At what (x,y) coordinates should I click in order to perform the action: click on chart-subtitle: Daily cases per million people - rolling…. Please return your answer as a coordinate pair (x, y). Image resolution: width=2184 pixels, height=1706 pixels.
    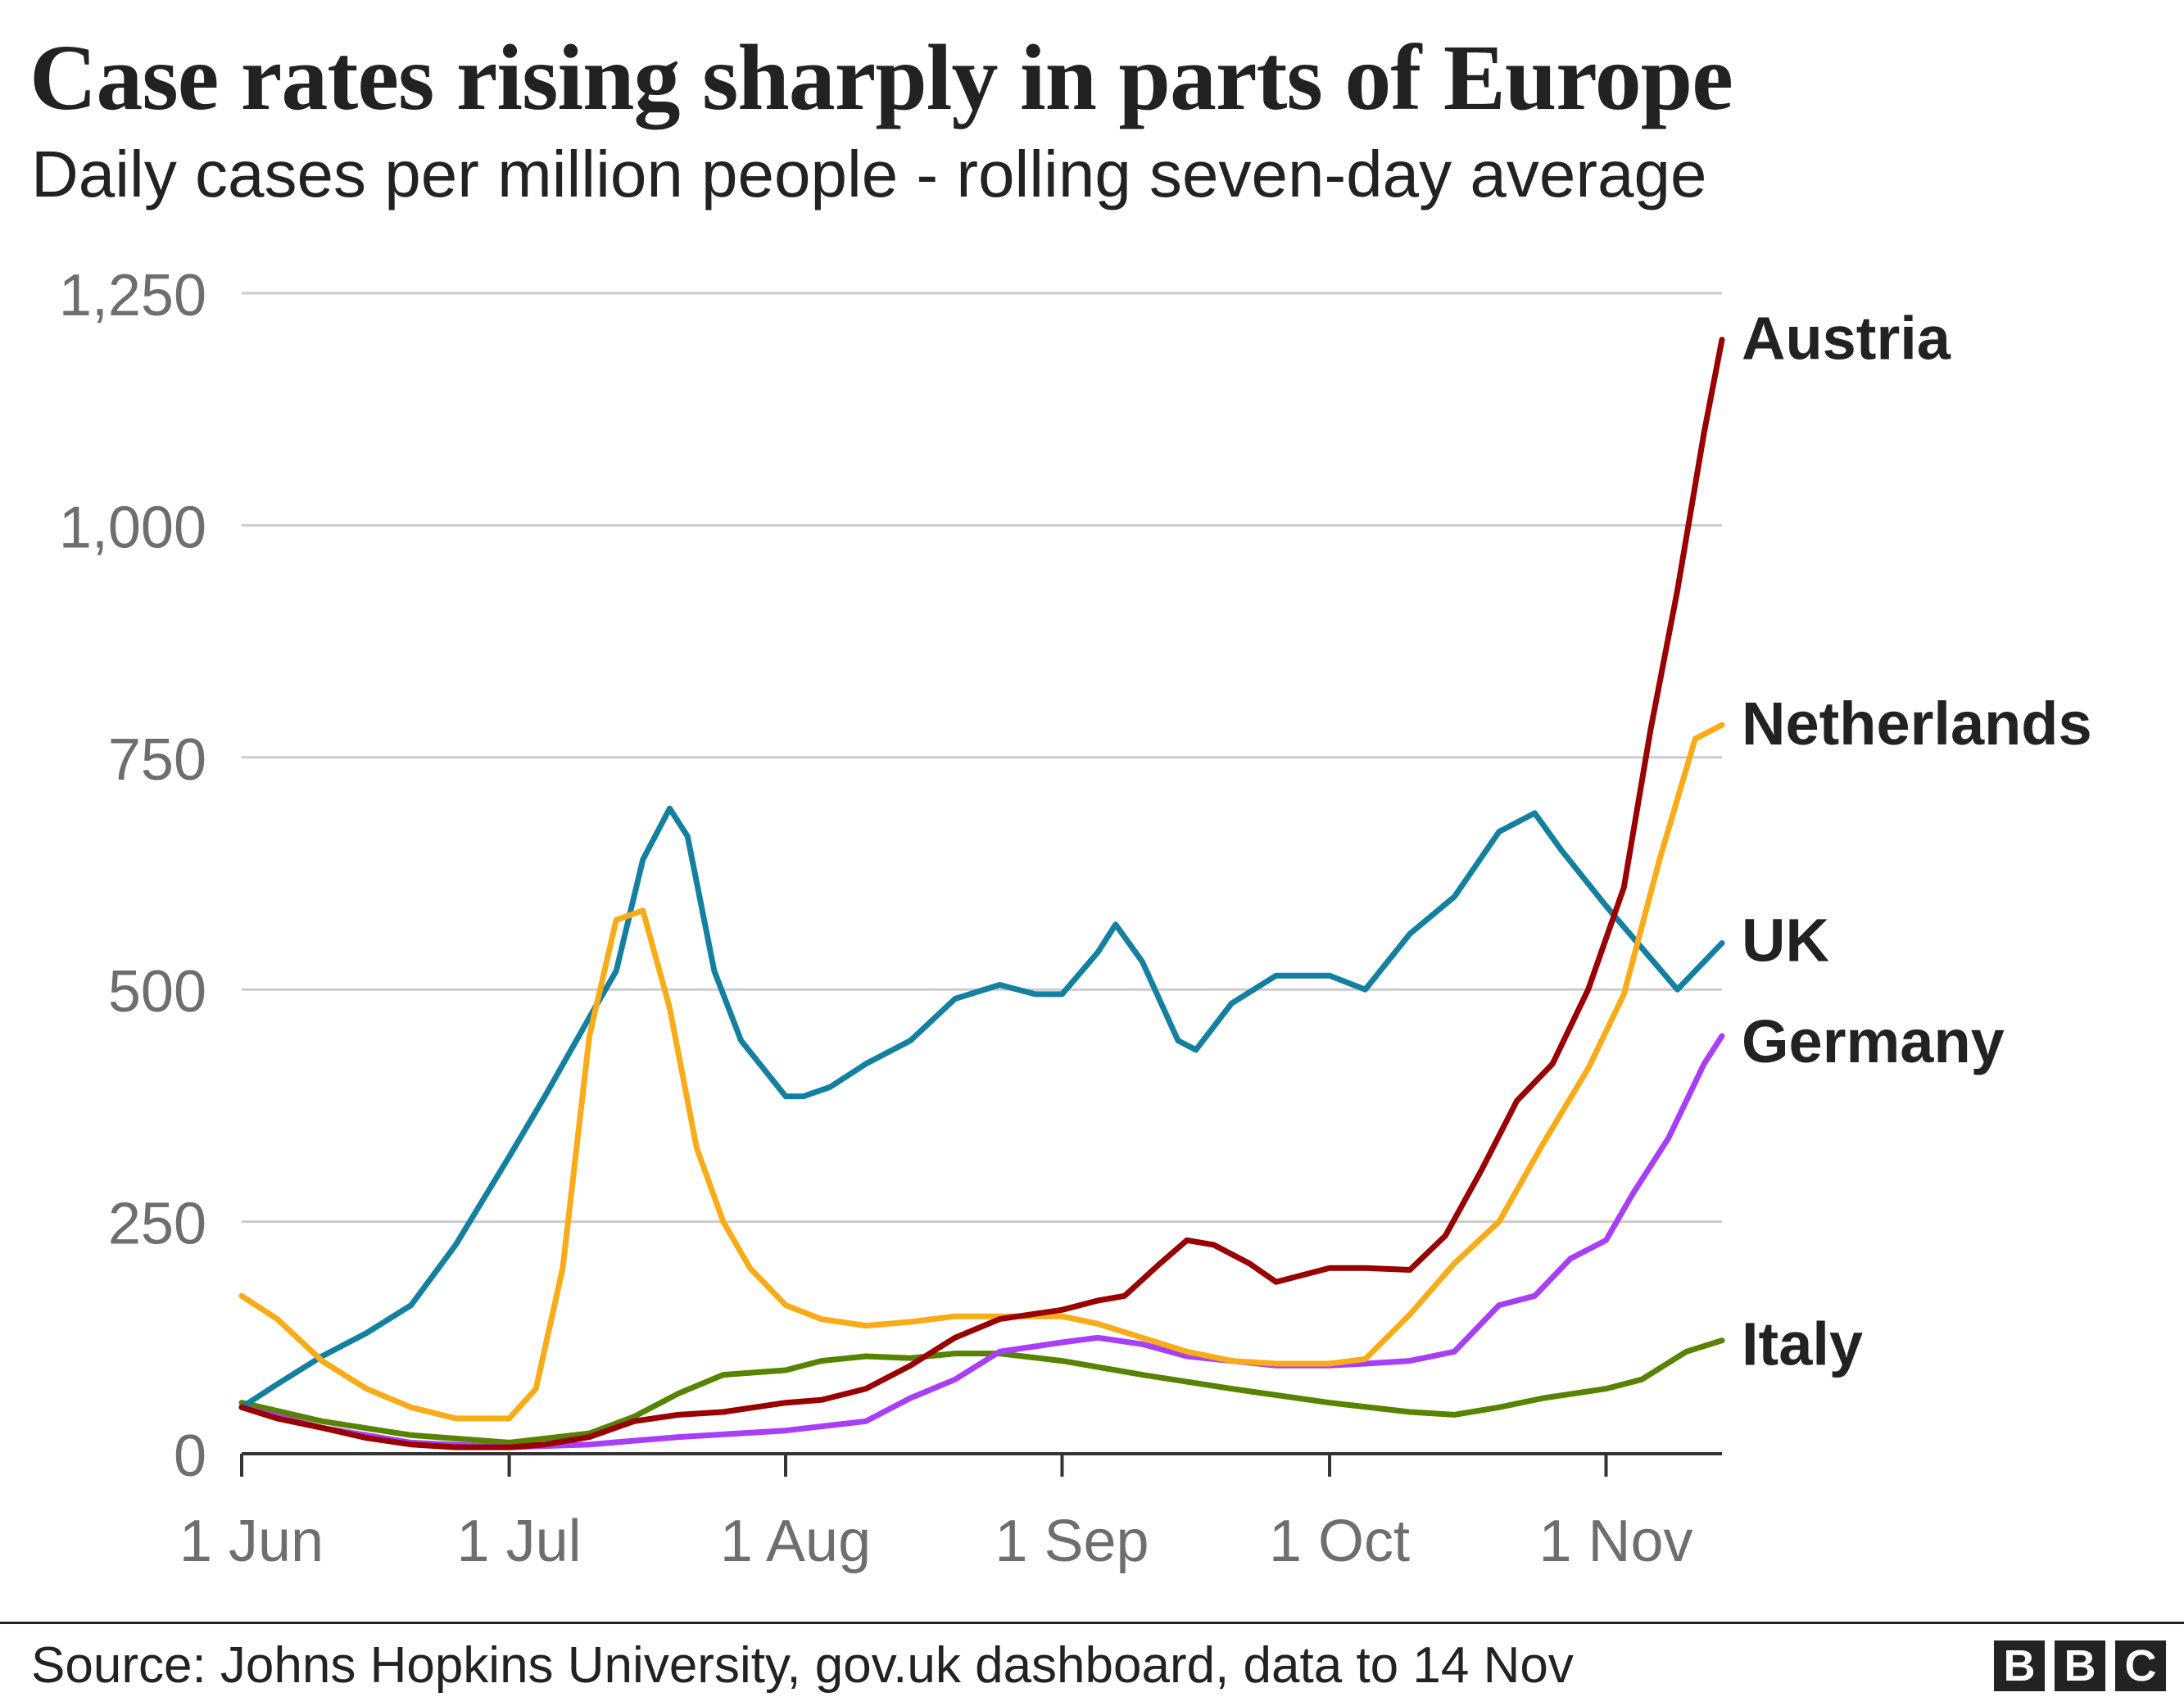
    Looking at the image, I should click on (869, 174).